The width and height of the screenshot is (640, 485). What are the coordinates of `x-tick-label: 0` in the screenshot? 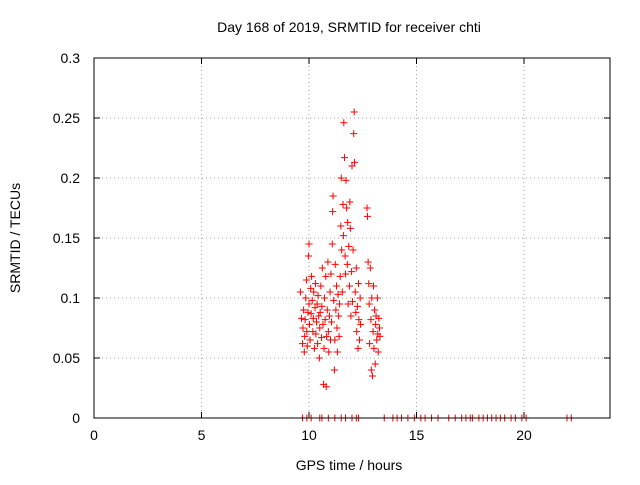 It's located at (94, 435).